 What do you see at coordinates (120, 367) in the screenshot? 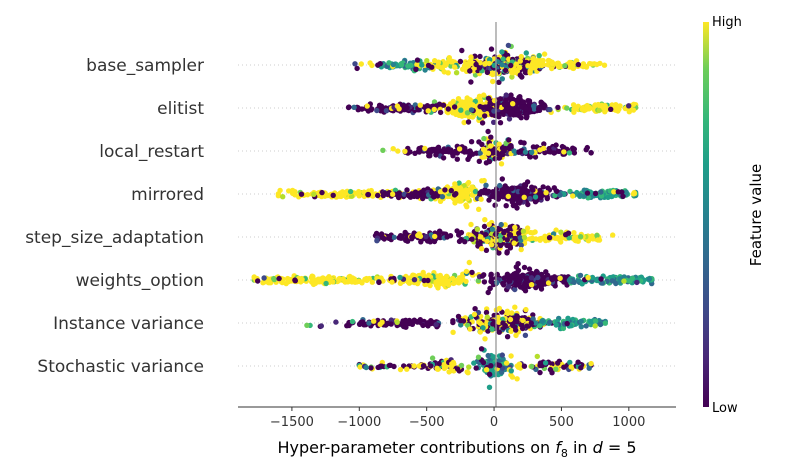
I see `feature-label: Stochastic variance` at bounding box center [120, 367].